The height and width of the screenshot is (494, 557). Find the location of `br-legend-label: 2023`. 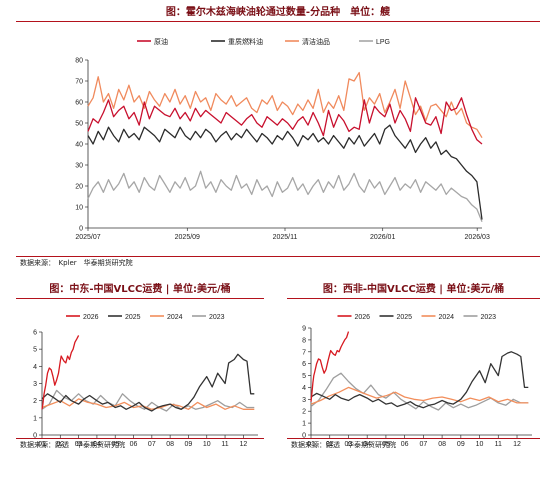

br-legend-label: 2023 is located at coordinates (489, 317).